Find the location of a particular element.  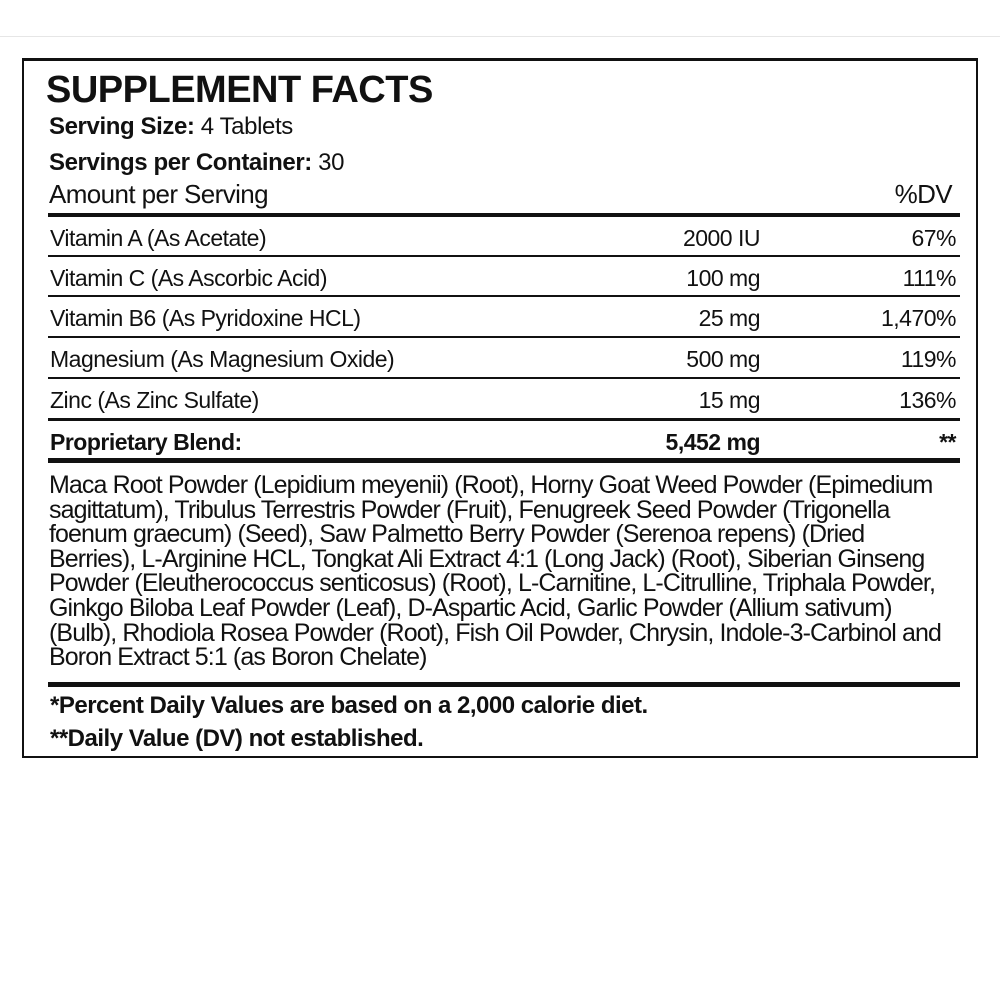

top-divider is located at coordinates (500, 36).